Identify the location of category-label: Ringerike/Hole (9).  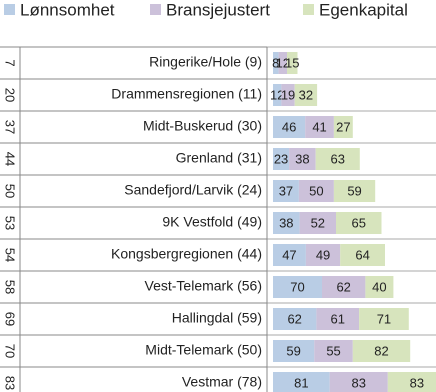
(205, 62).